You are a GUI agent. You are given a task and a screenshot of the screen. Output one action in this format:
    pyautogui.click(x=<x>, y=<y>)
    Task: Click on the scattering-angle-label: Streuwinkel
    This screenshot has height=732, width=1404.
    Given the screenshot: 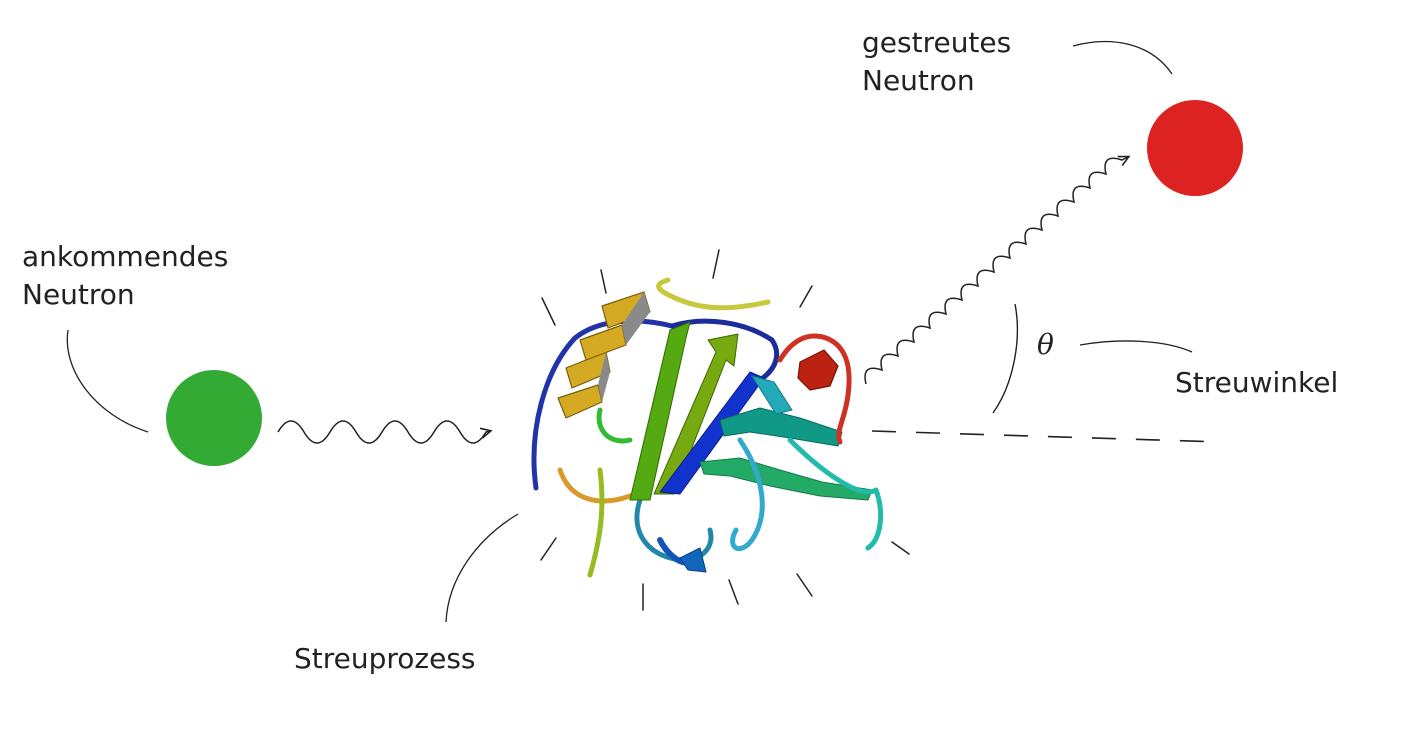 What is the action you would take?
    pyautogui.click(x=1257, y=382)
    